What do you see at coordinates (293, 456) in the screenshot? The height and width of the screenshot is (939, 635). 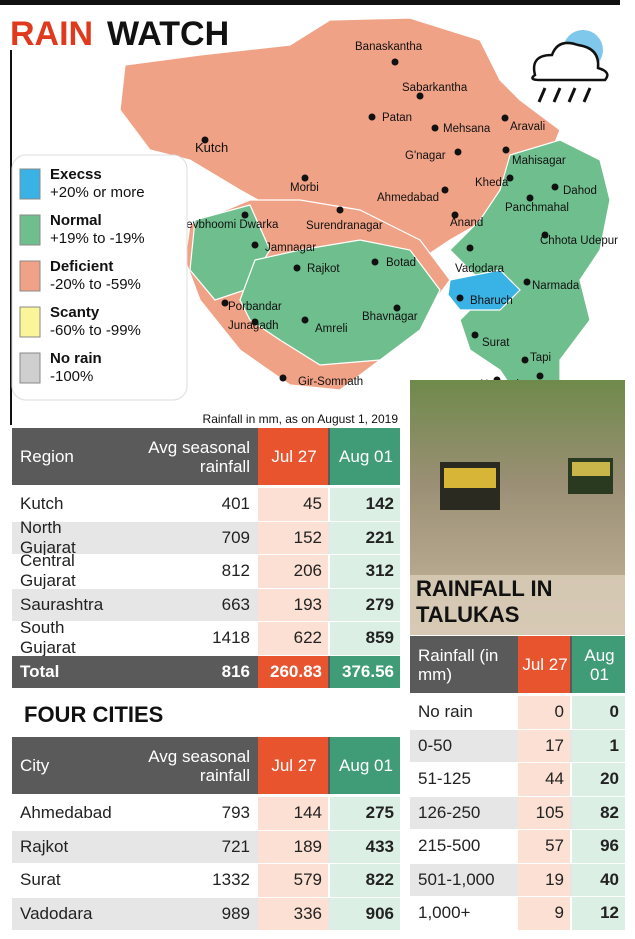 I see `column-header: Jul 27` at bounding box center [293, 456].